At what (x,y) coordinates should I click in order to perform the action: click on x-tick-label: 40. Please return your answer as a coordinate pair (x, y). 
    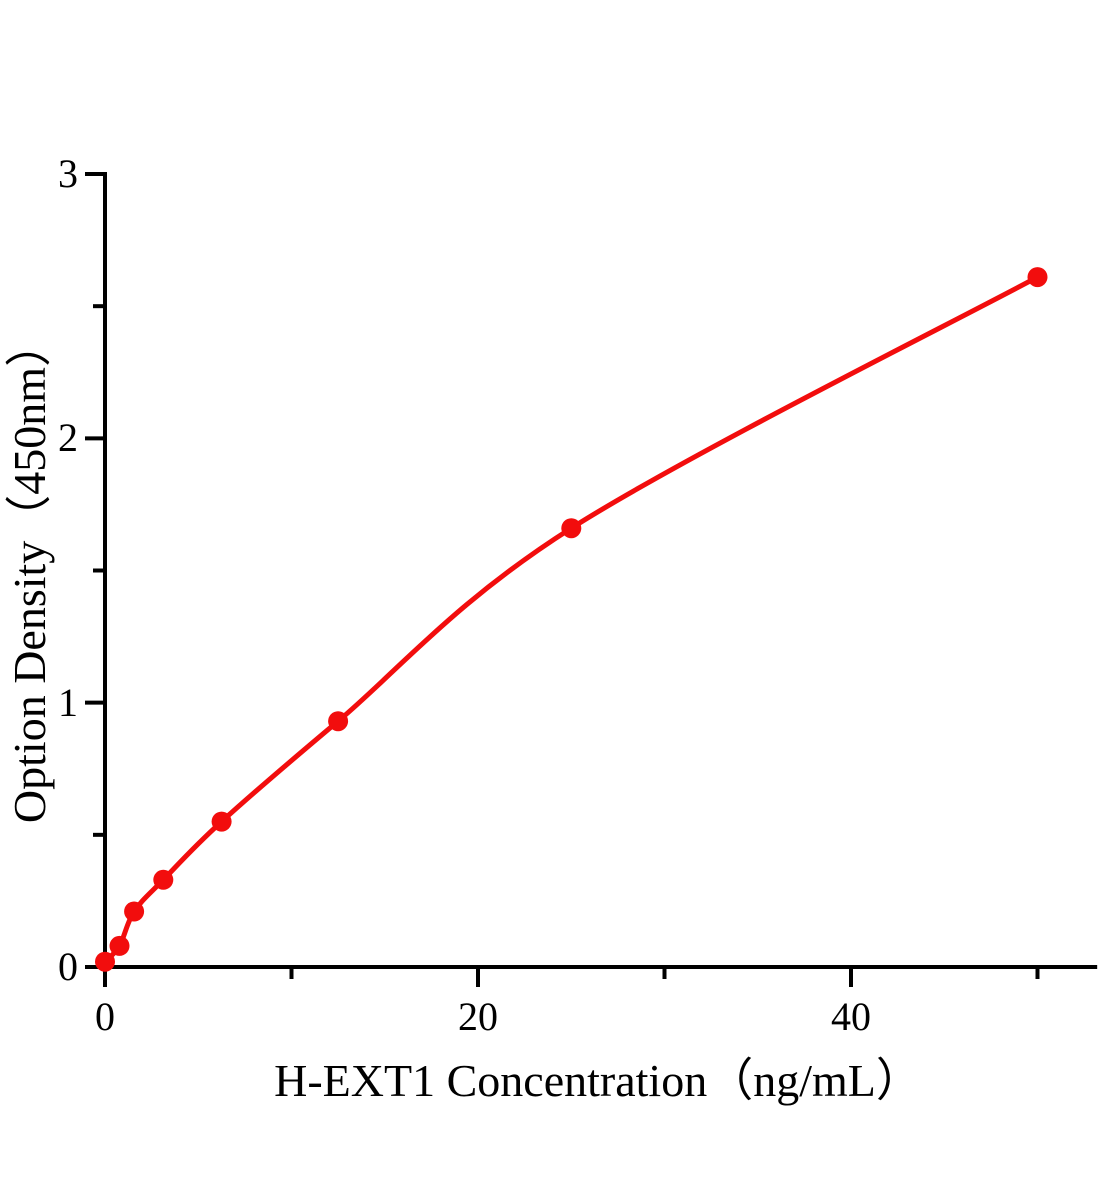
    Looking at the image, I should click on (851, 1016).